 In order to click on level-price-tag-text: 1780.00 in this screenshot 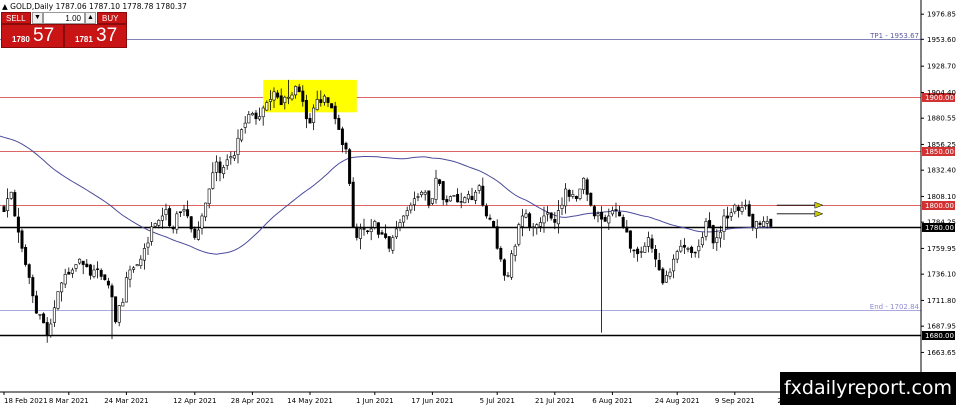, I will do `click(939, 228)`.